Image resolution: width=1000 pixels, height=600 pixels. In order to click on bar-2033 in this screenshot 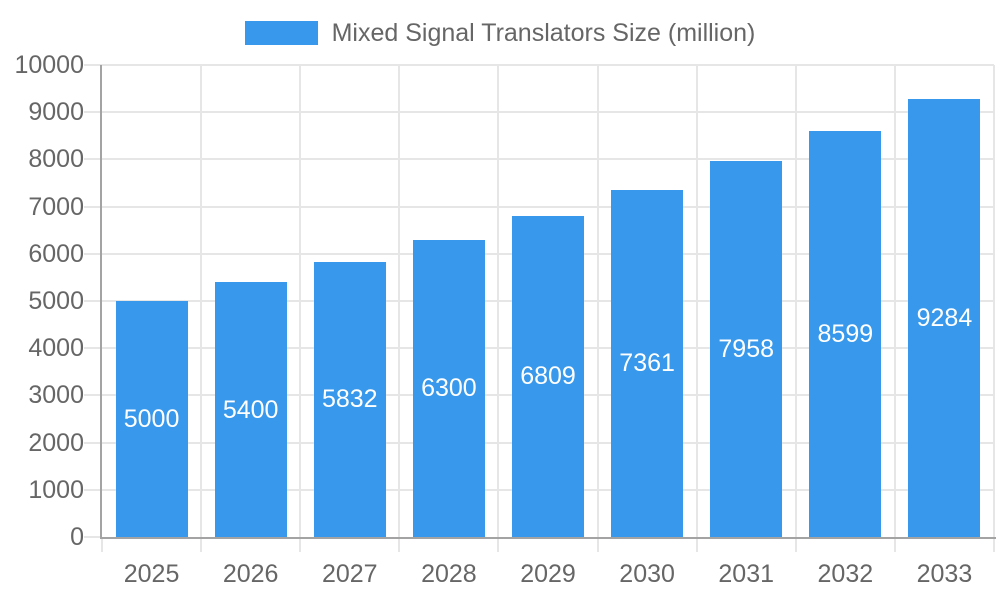, I will do `click(944, 317)`.